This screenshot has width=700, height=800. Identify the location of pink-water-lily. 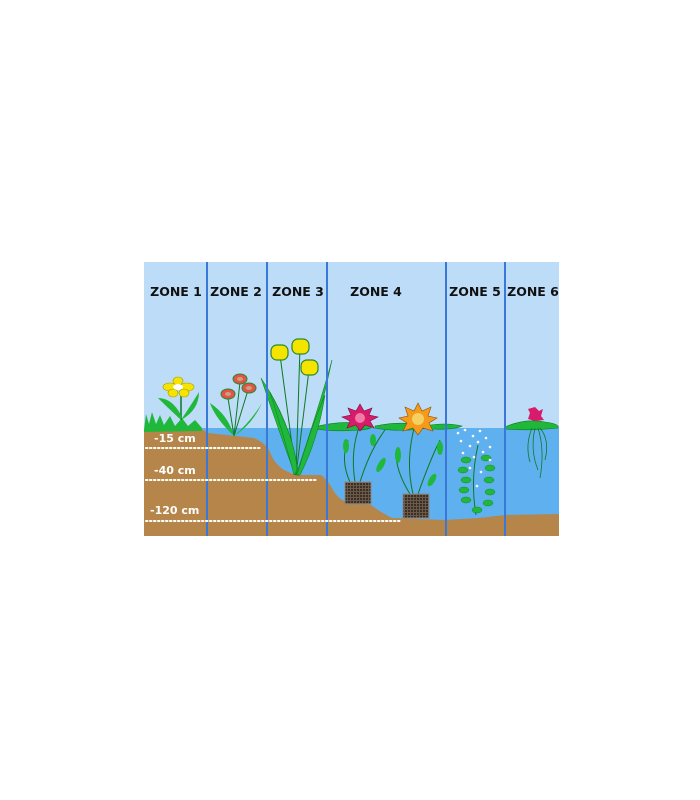
(363, 454).